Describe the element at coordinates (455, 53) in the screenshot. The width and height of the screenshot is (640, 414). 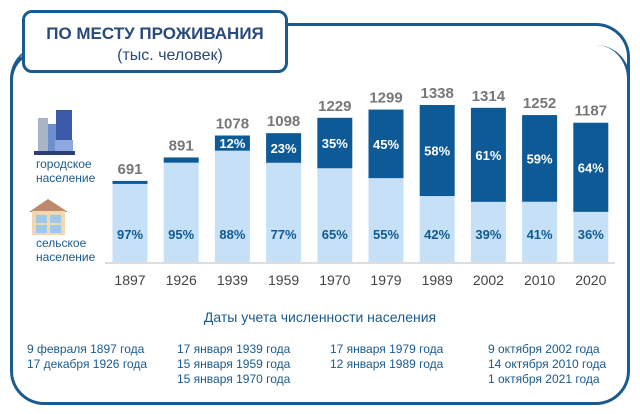
I see `frame-corner` at that location.